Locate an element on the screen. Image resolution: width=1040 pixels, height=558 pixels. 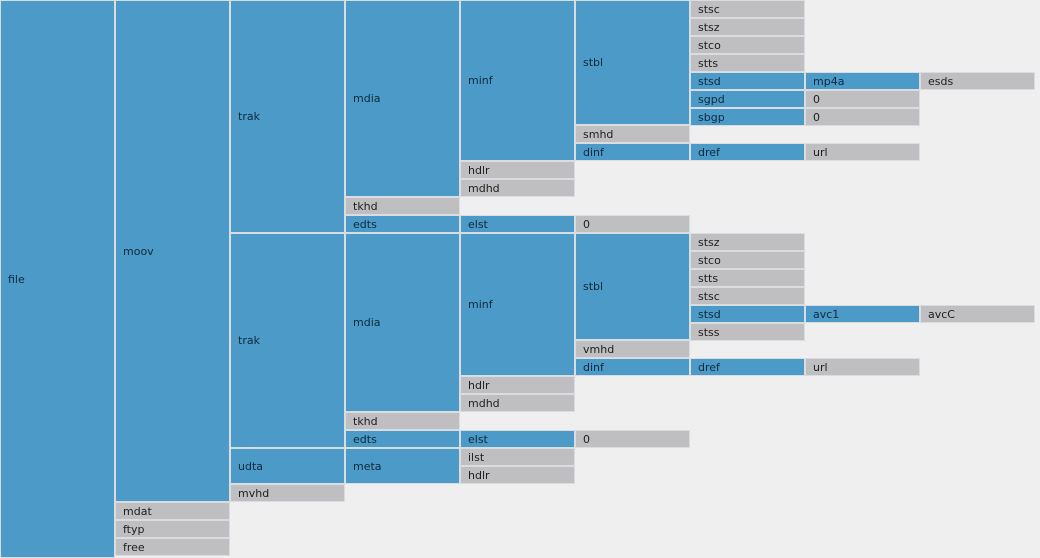
box-stsc1: stsc is located at coordinates (747, 9).